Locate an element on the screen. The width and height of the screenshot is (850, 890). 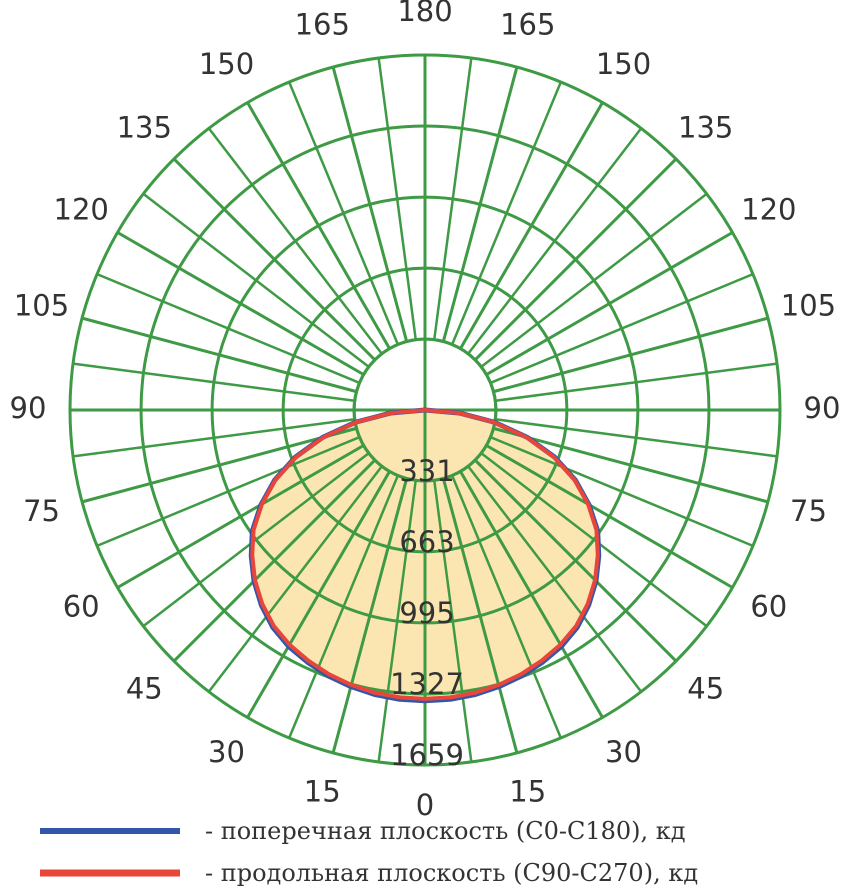
angle-label-left-150: 150 is located at coordinates (226, 64).